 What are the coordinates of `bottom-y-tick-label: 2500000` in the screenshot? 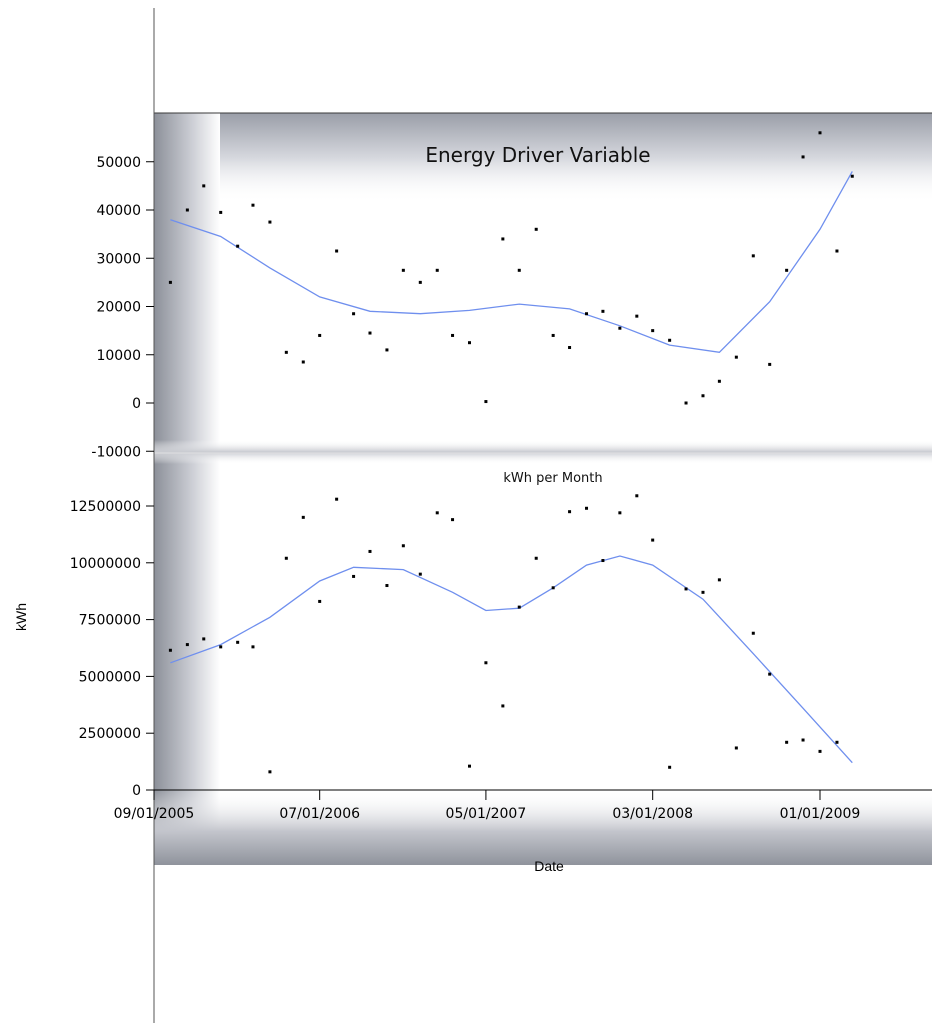 It's located at (110, 734).